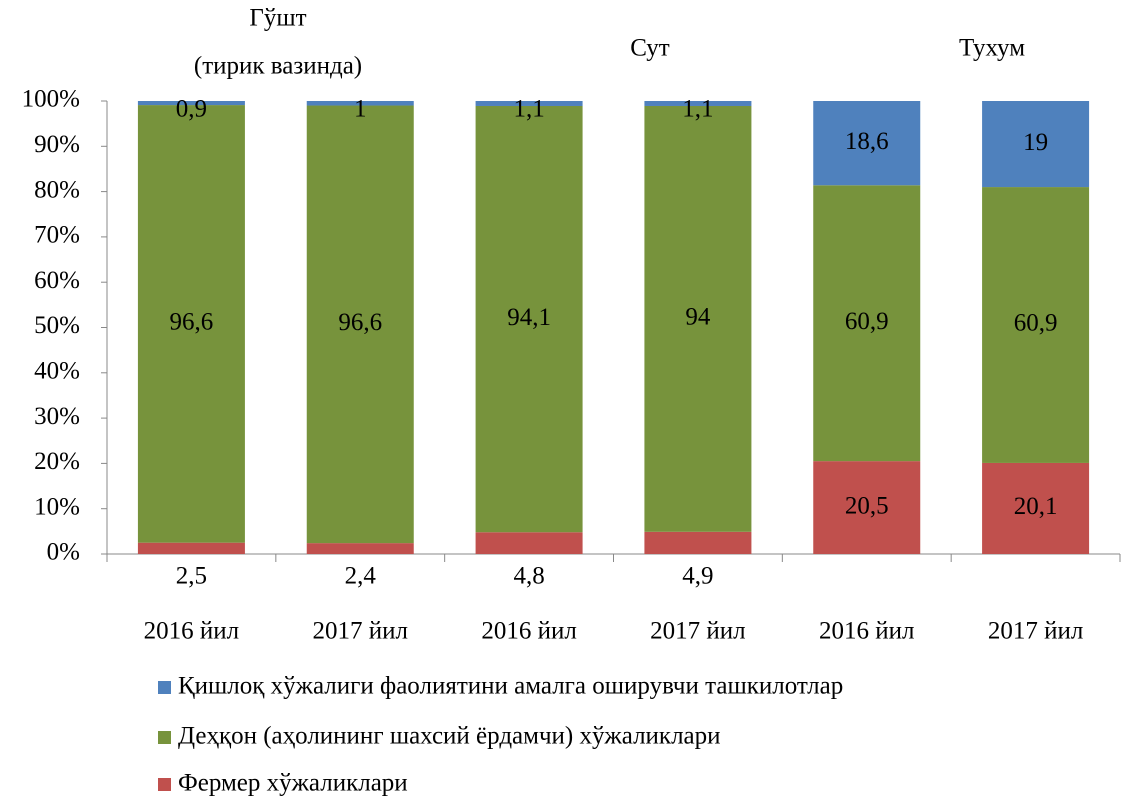 The height and width of the screenshot is (801, 1128). What do you see at coordinates (528, 576) in the screenshot?
I see `data-label: 4,8` at bounding box center [528, 576].